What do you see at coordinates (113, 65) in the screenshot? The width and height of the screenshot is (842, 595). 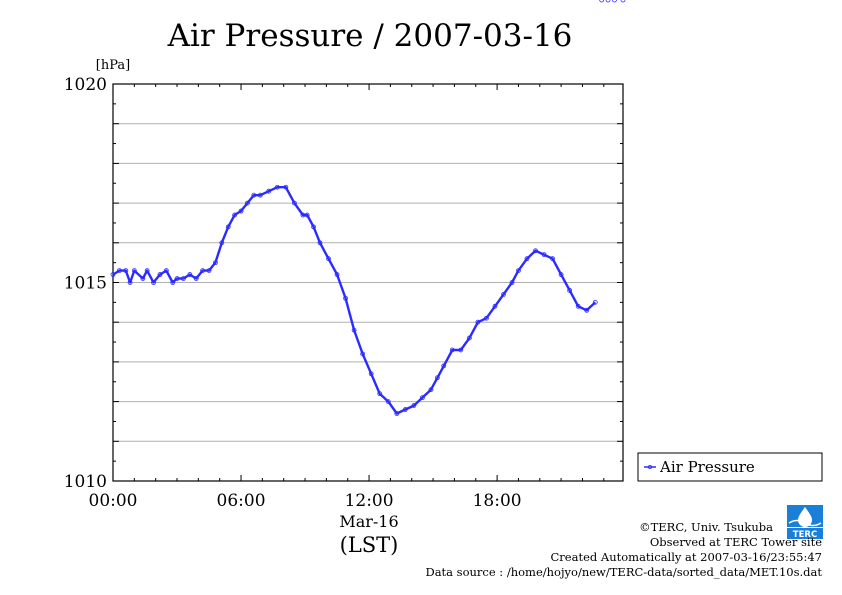 I see `y-axis-unit-label: [hPa]` at bounding box center [113, 65].